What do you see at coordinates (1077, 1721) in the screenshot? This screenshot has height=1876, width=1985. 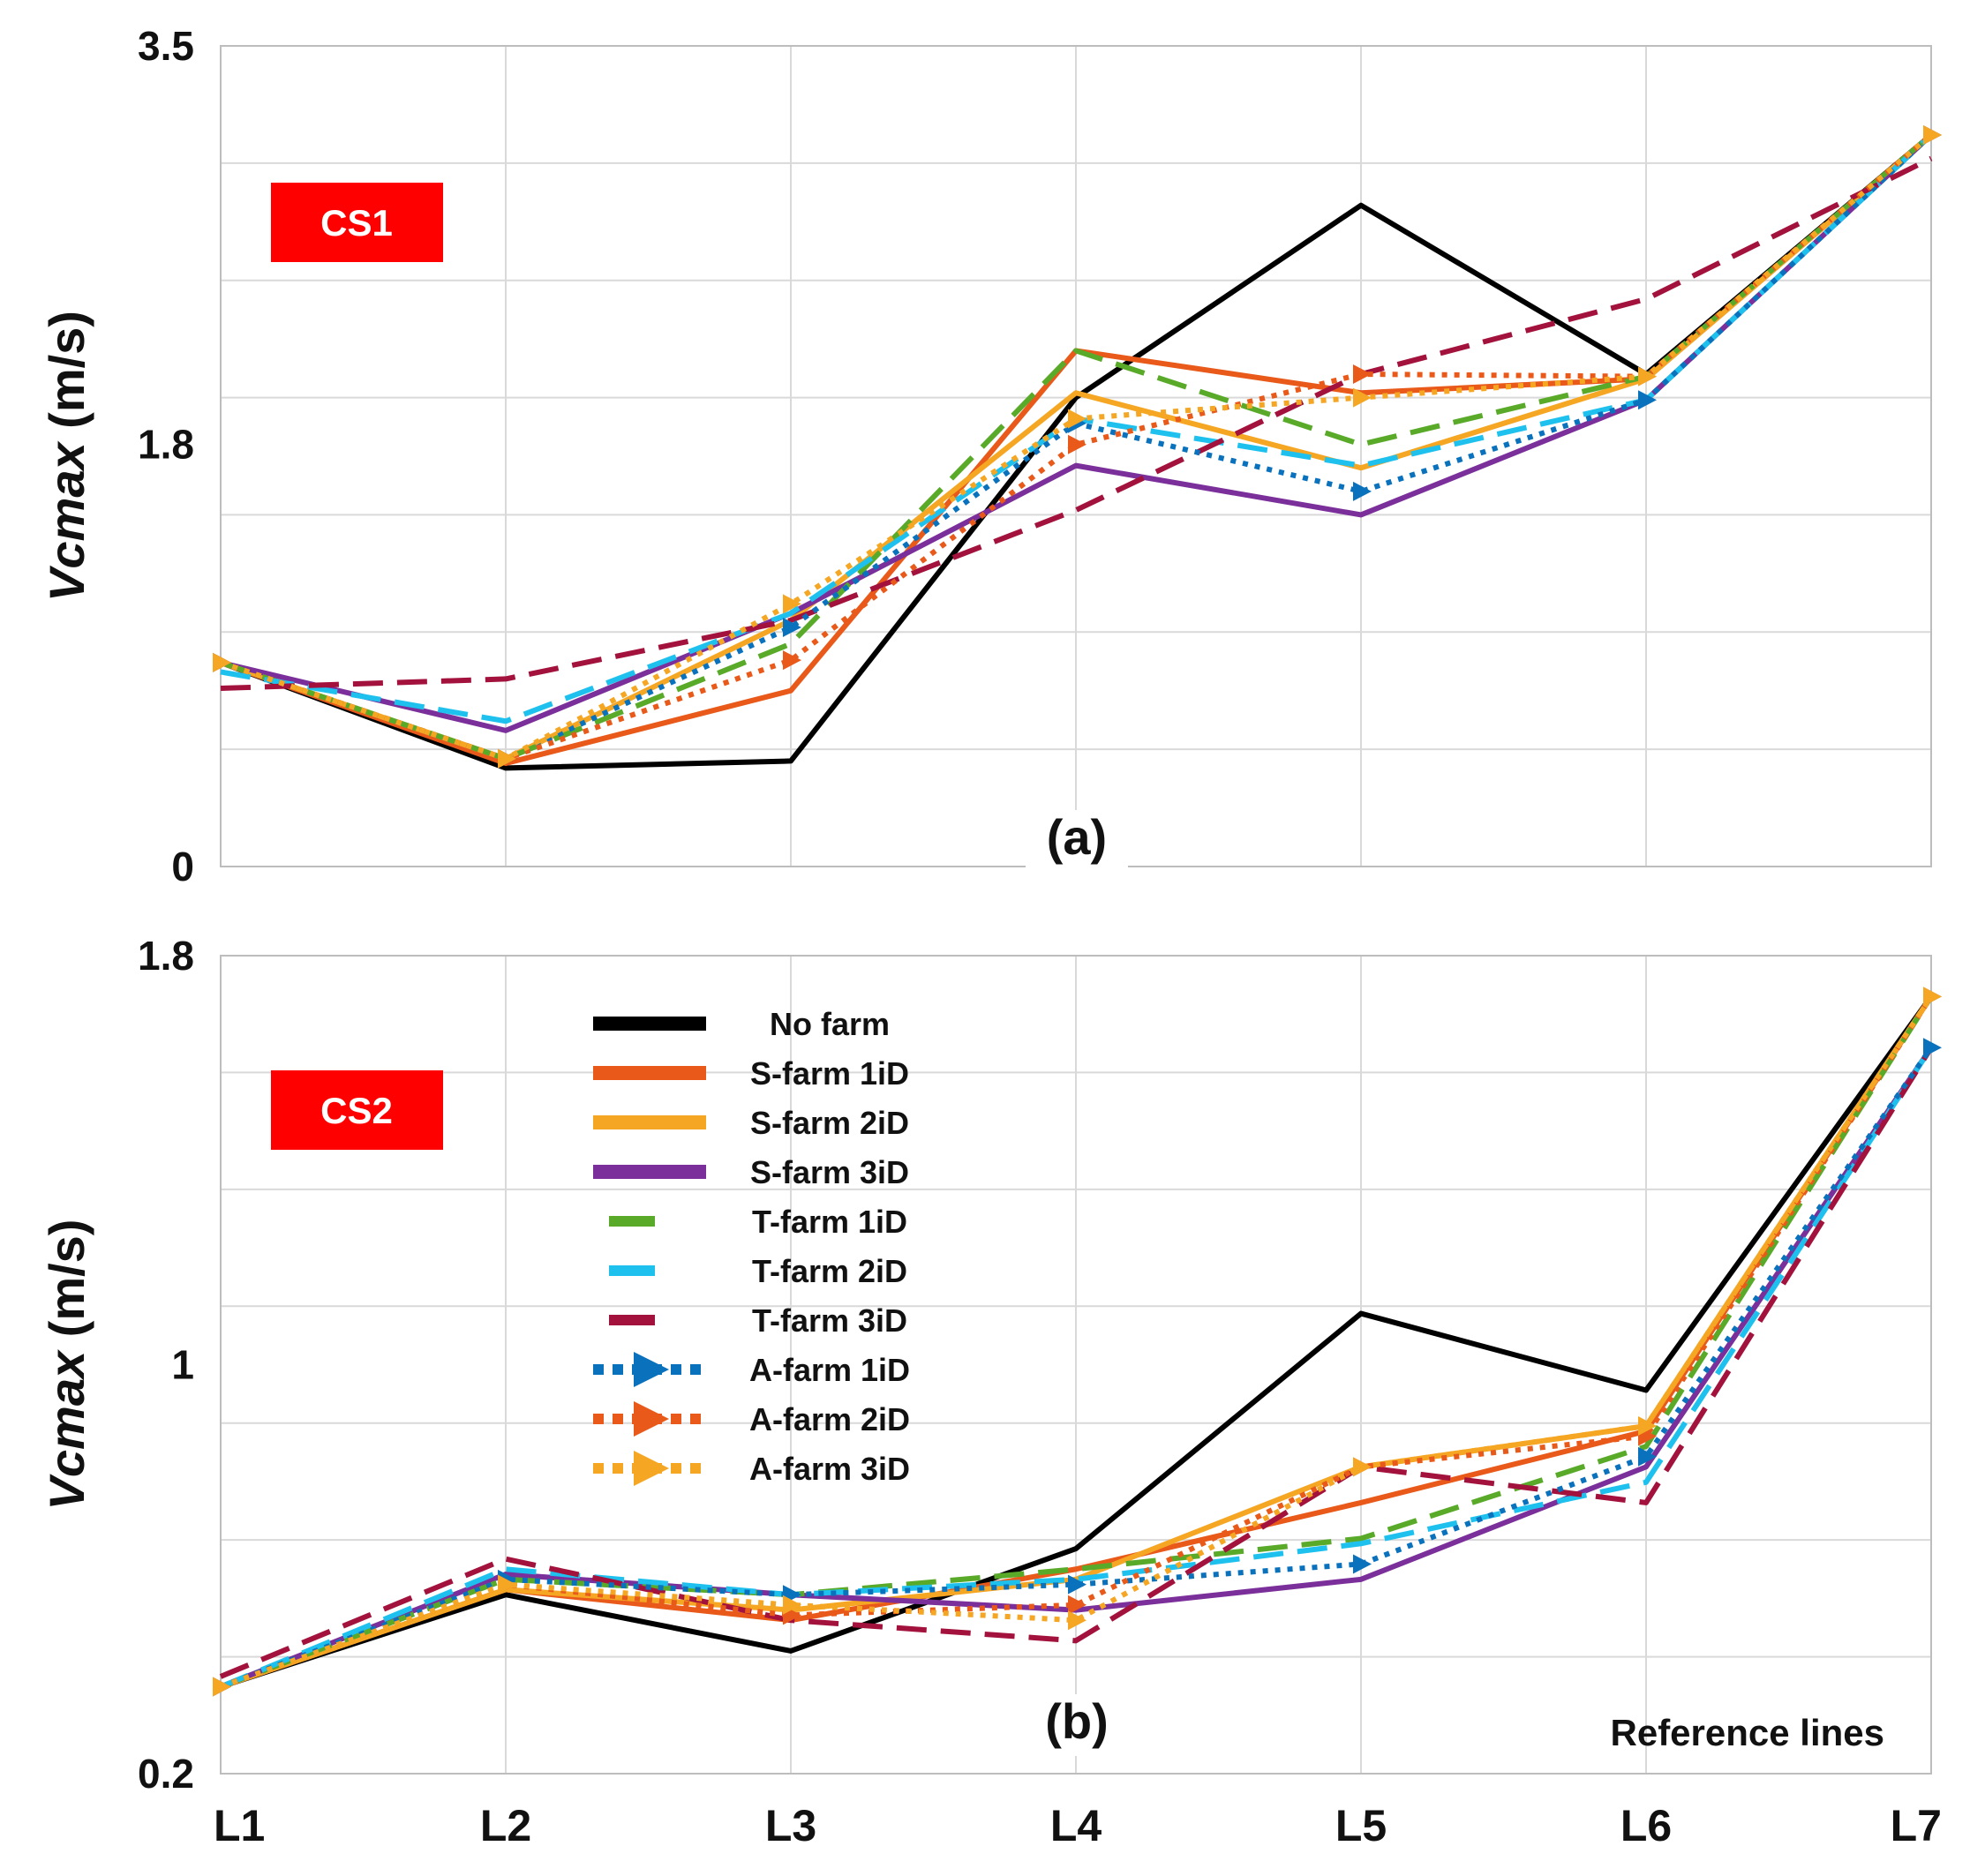 I see `panel-label: (b)` at bounding box center [1077, 1721].